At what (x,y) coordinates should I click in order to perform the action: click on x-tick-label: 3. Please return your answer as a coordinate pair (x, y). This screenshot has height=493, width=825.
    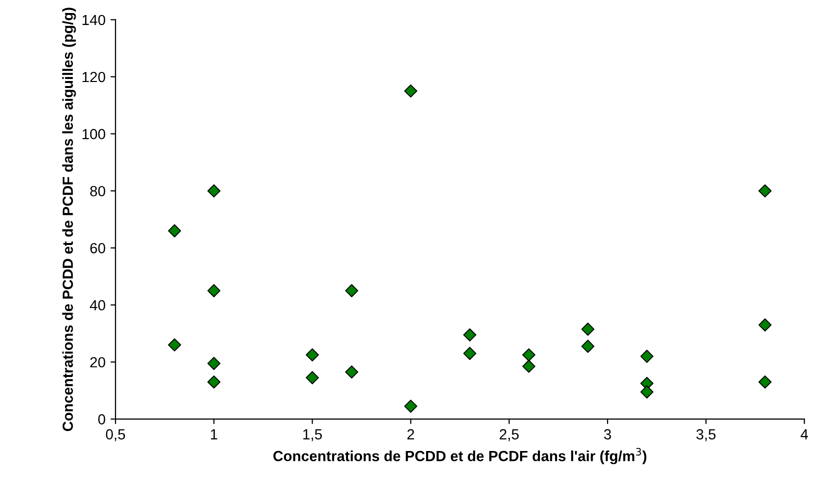
    Looking at the image, I should click on (607, 434).